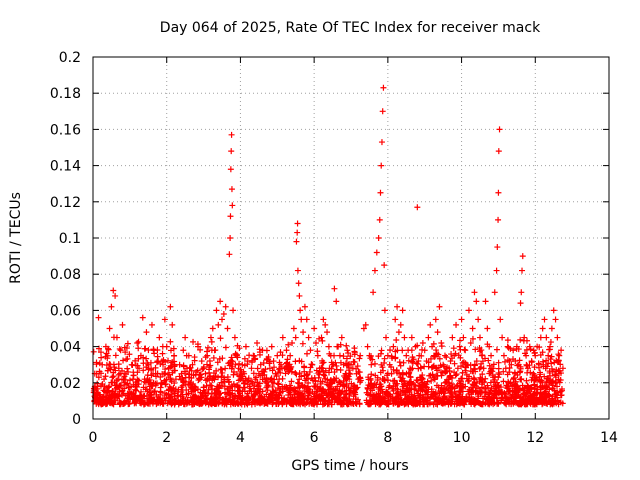  Describe the element at coordinates (387, 438) in the screenshot. I see `x-tick-label: 8` at that location.